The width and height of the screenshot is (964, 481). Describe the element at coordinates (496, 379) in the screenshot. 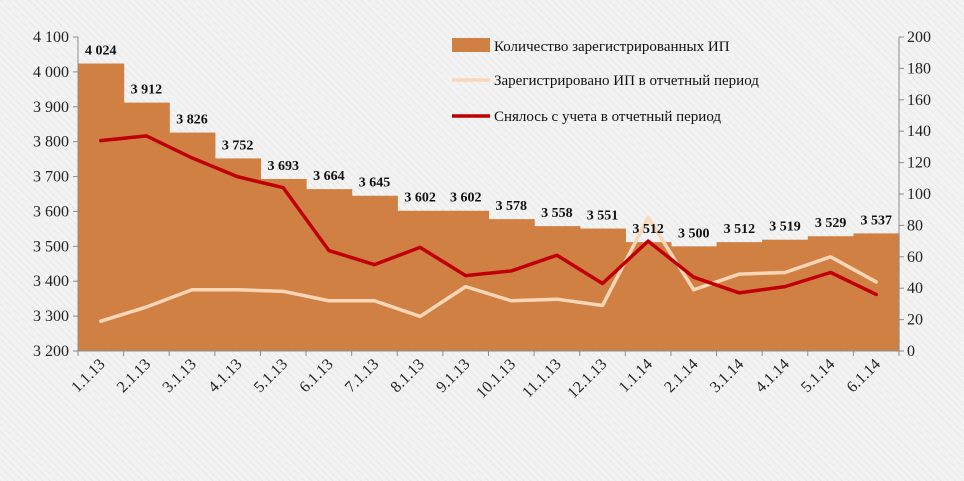

I see `x-tick-label: 10.1.13` at that location.